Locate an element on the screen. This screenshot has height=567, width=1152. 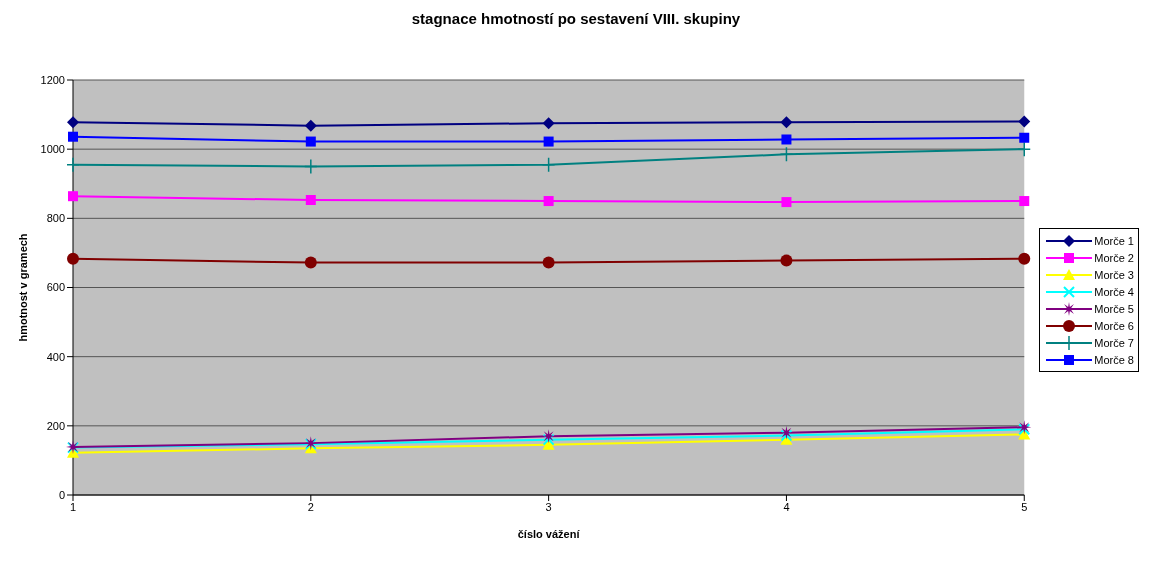
y-tick-label: 1200 is located at coordinates (52, 79).